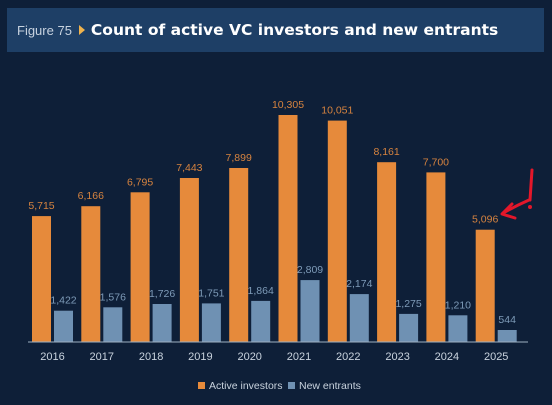 The height and width of the screenshot is (405, 552). Describe the element at coordinates (496, 357) in the screenshot. I see `x-tick-2025: 2025` at that location.